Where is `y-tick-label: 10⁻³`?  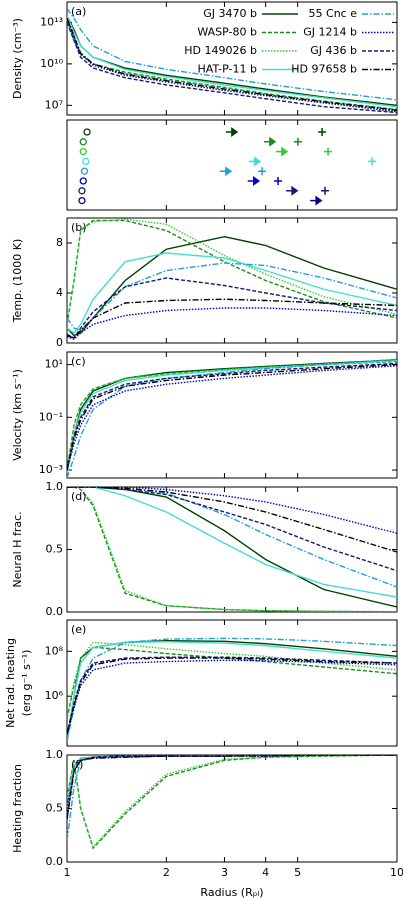
y-tick-label: 10⁻³ is located at coordinates (51, 469).